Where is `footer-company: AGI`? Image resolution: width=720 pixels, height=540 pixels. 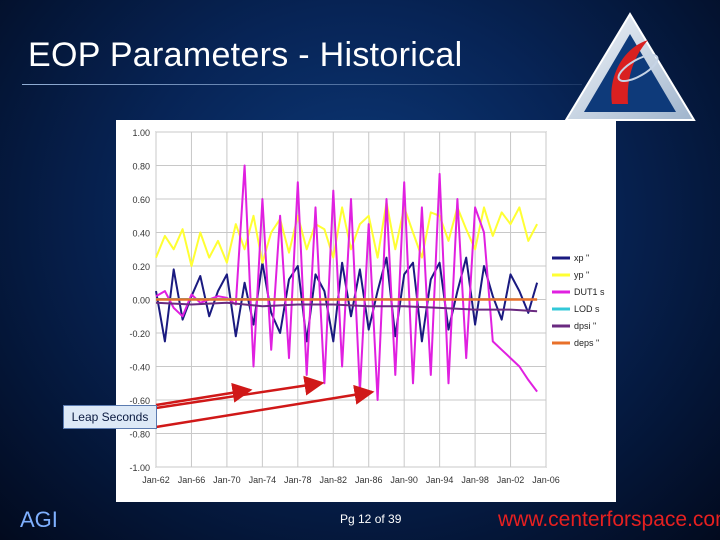 footer-company: AGI is located at coordinates (39, 519).